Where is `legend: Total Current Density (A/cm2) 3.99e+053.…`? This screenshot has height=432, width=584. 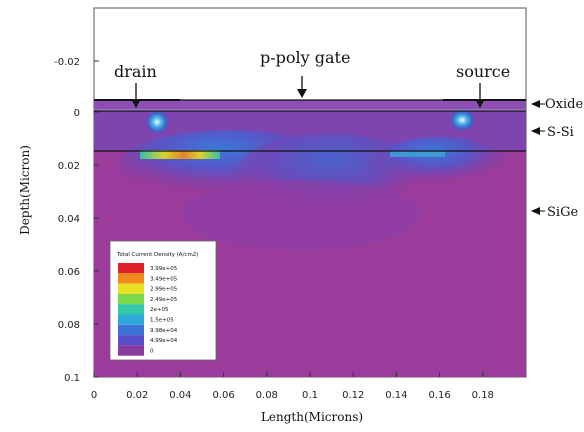 legend: Total Current Density (A/cm2) 3.99e+053.… is located at coordinates (163, 300).